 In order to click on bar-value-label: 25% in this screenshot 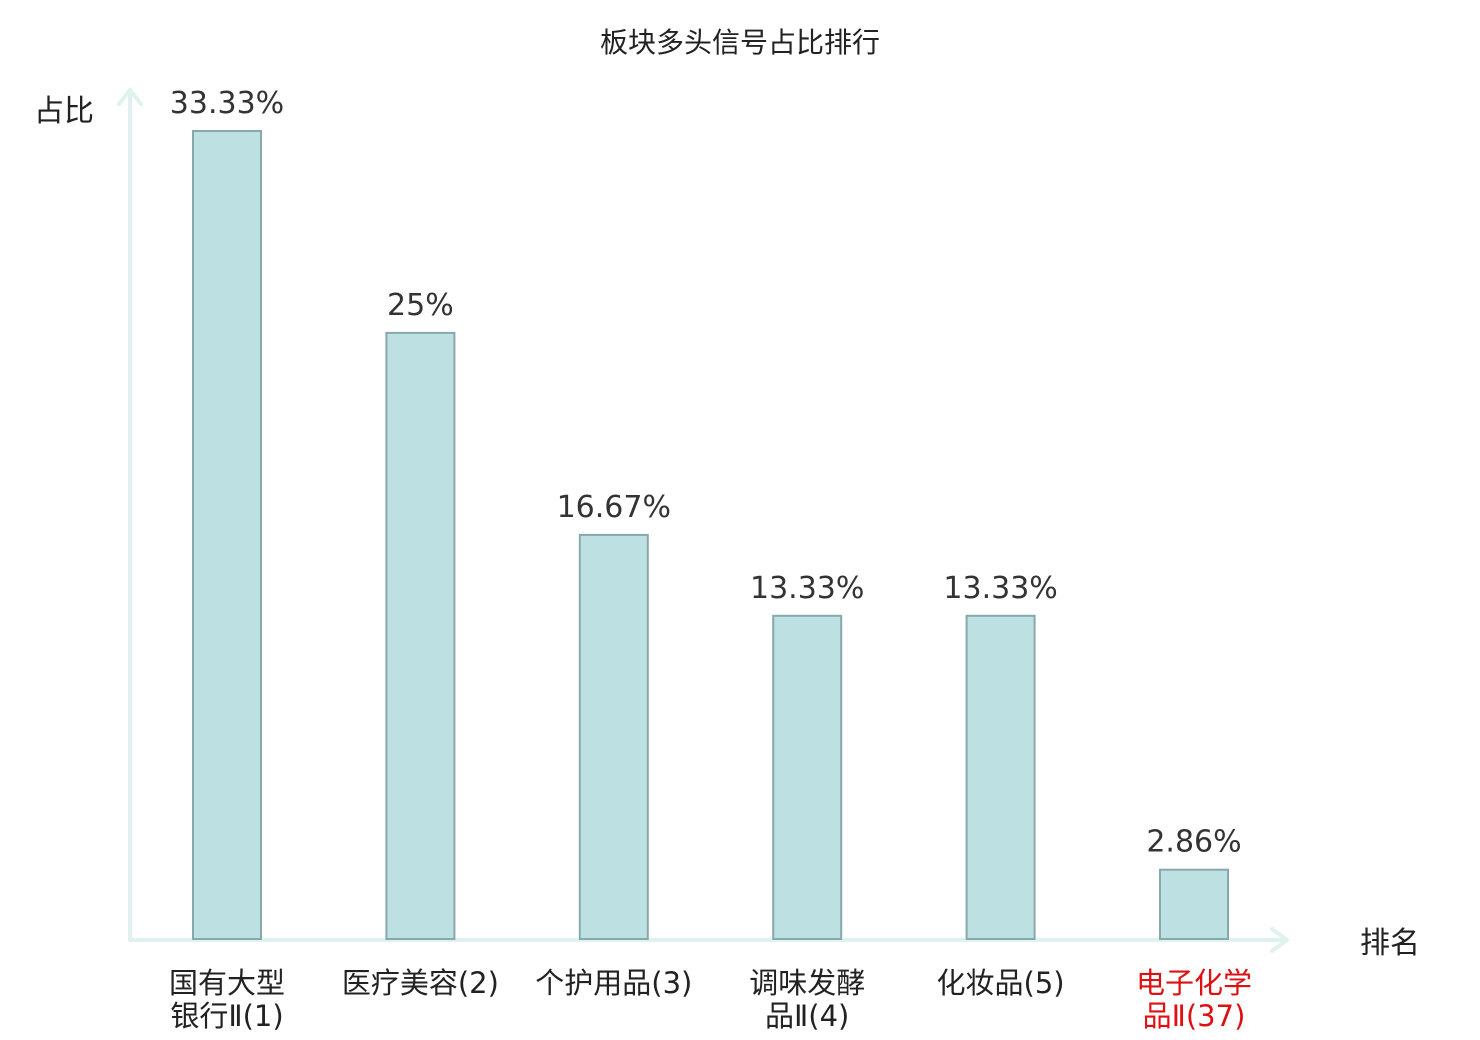, I will do `click(420, 305)`.